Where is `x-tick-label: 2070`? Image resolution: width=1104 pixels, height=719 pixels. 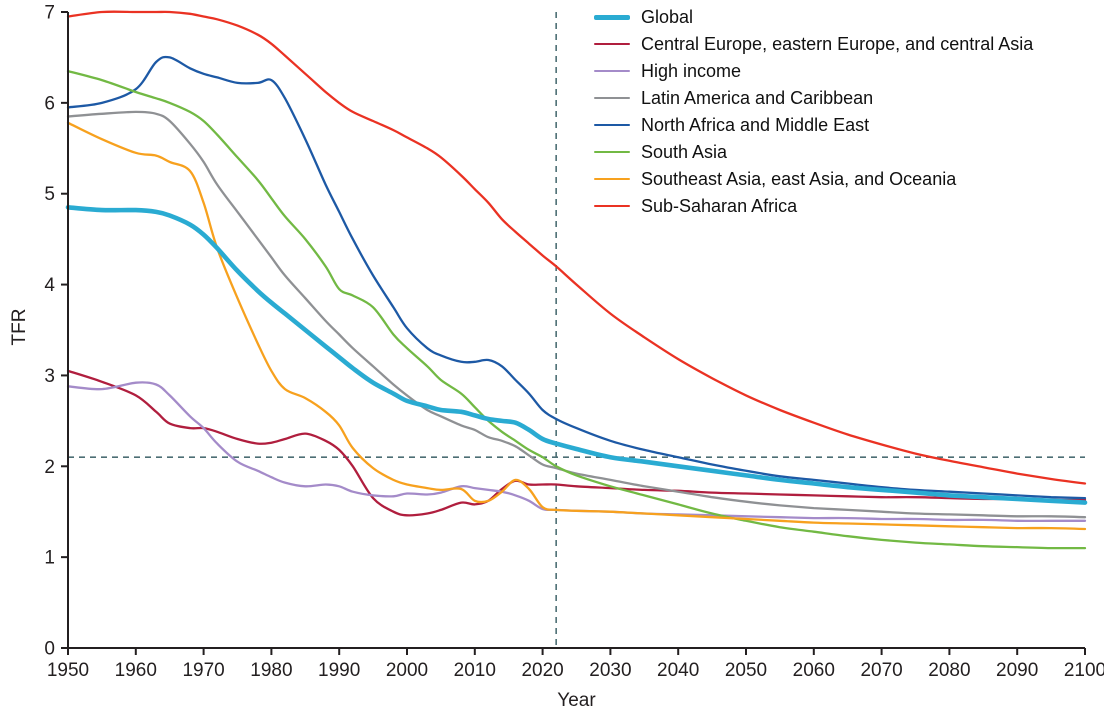
x-tick-label: 2070 is located at coordinates (881, 670).